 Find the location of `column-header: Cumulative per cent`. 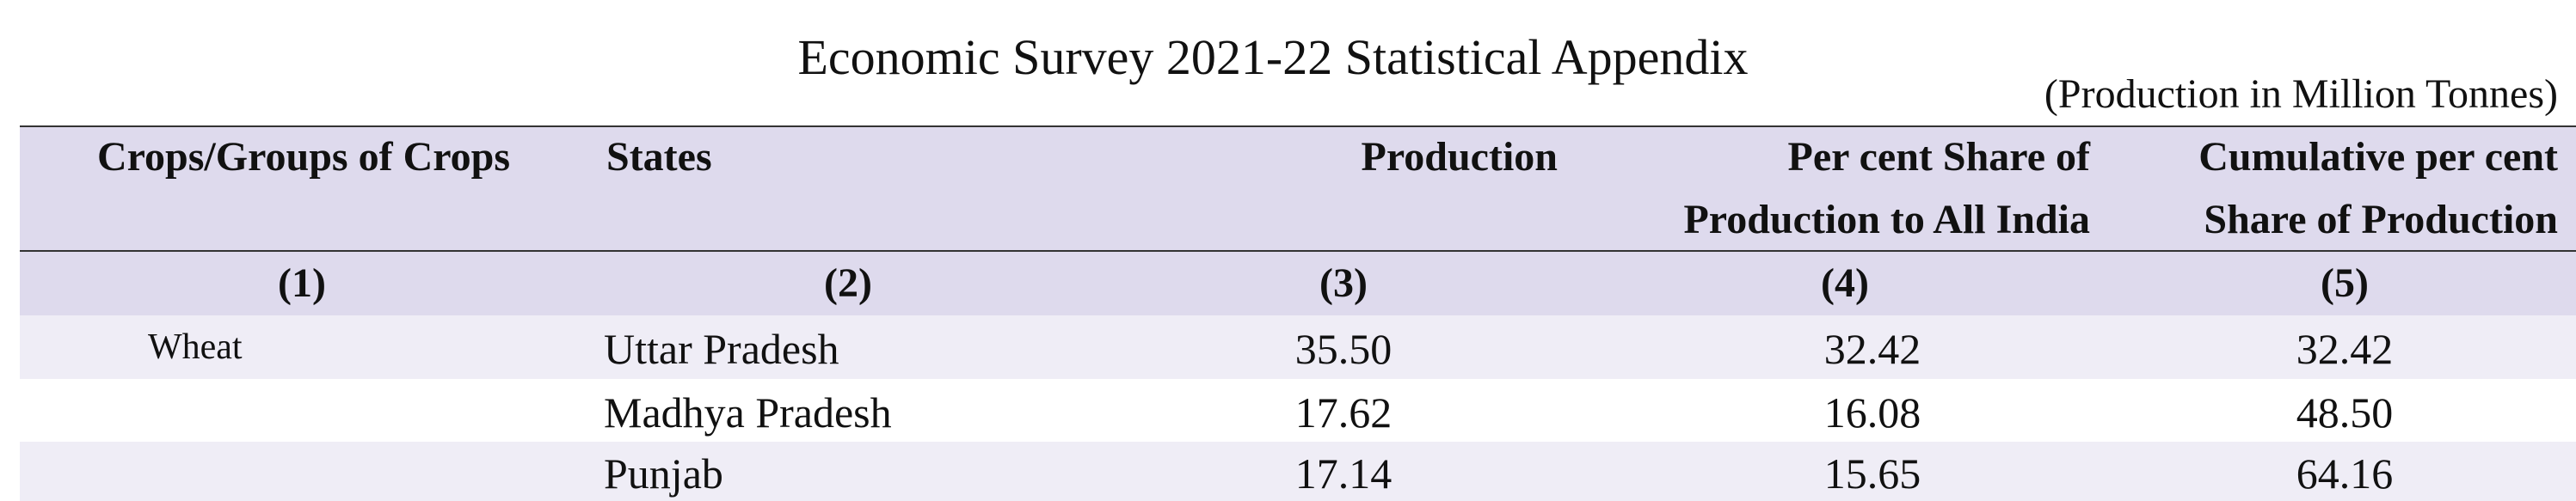

column-header: Cumulative per cent is located at coordinates (2378, 157).